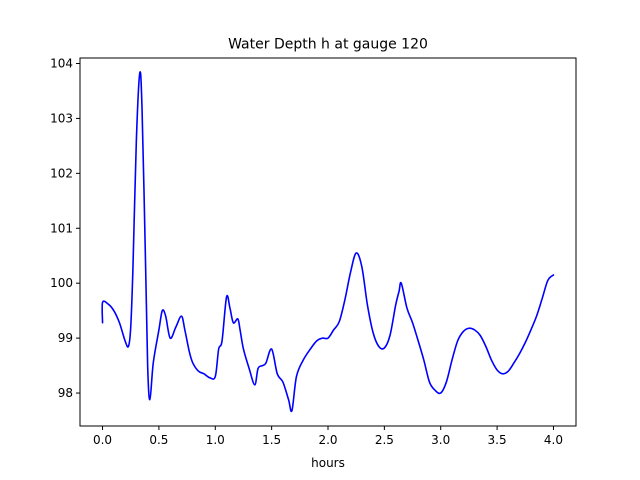 This screenshot has height=480, width=640. I want to click on chart-title: Water Depth h at gauge 120, so click(328, 45).